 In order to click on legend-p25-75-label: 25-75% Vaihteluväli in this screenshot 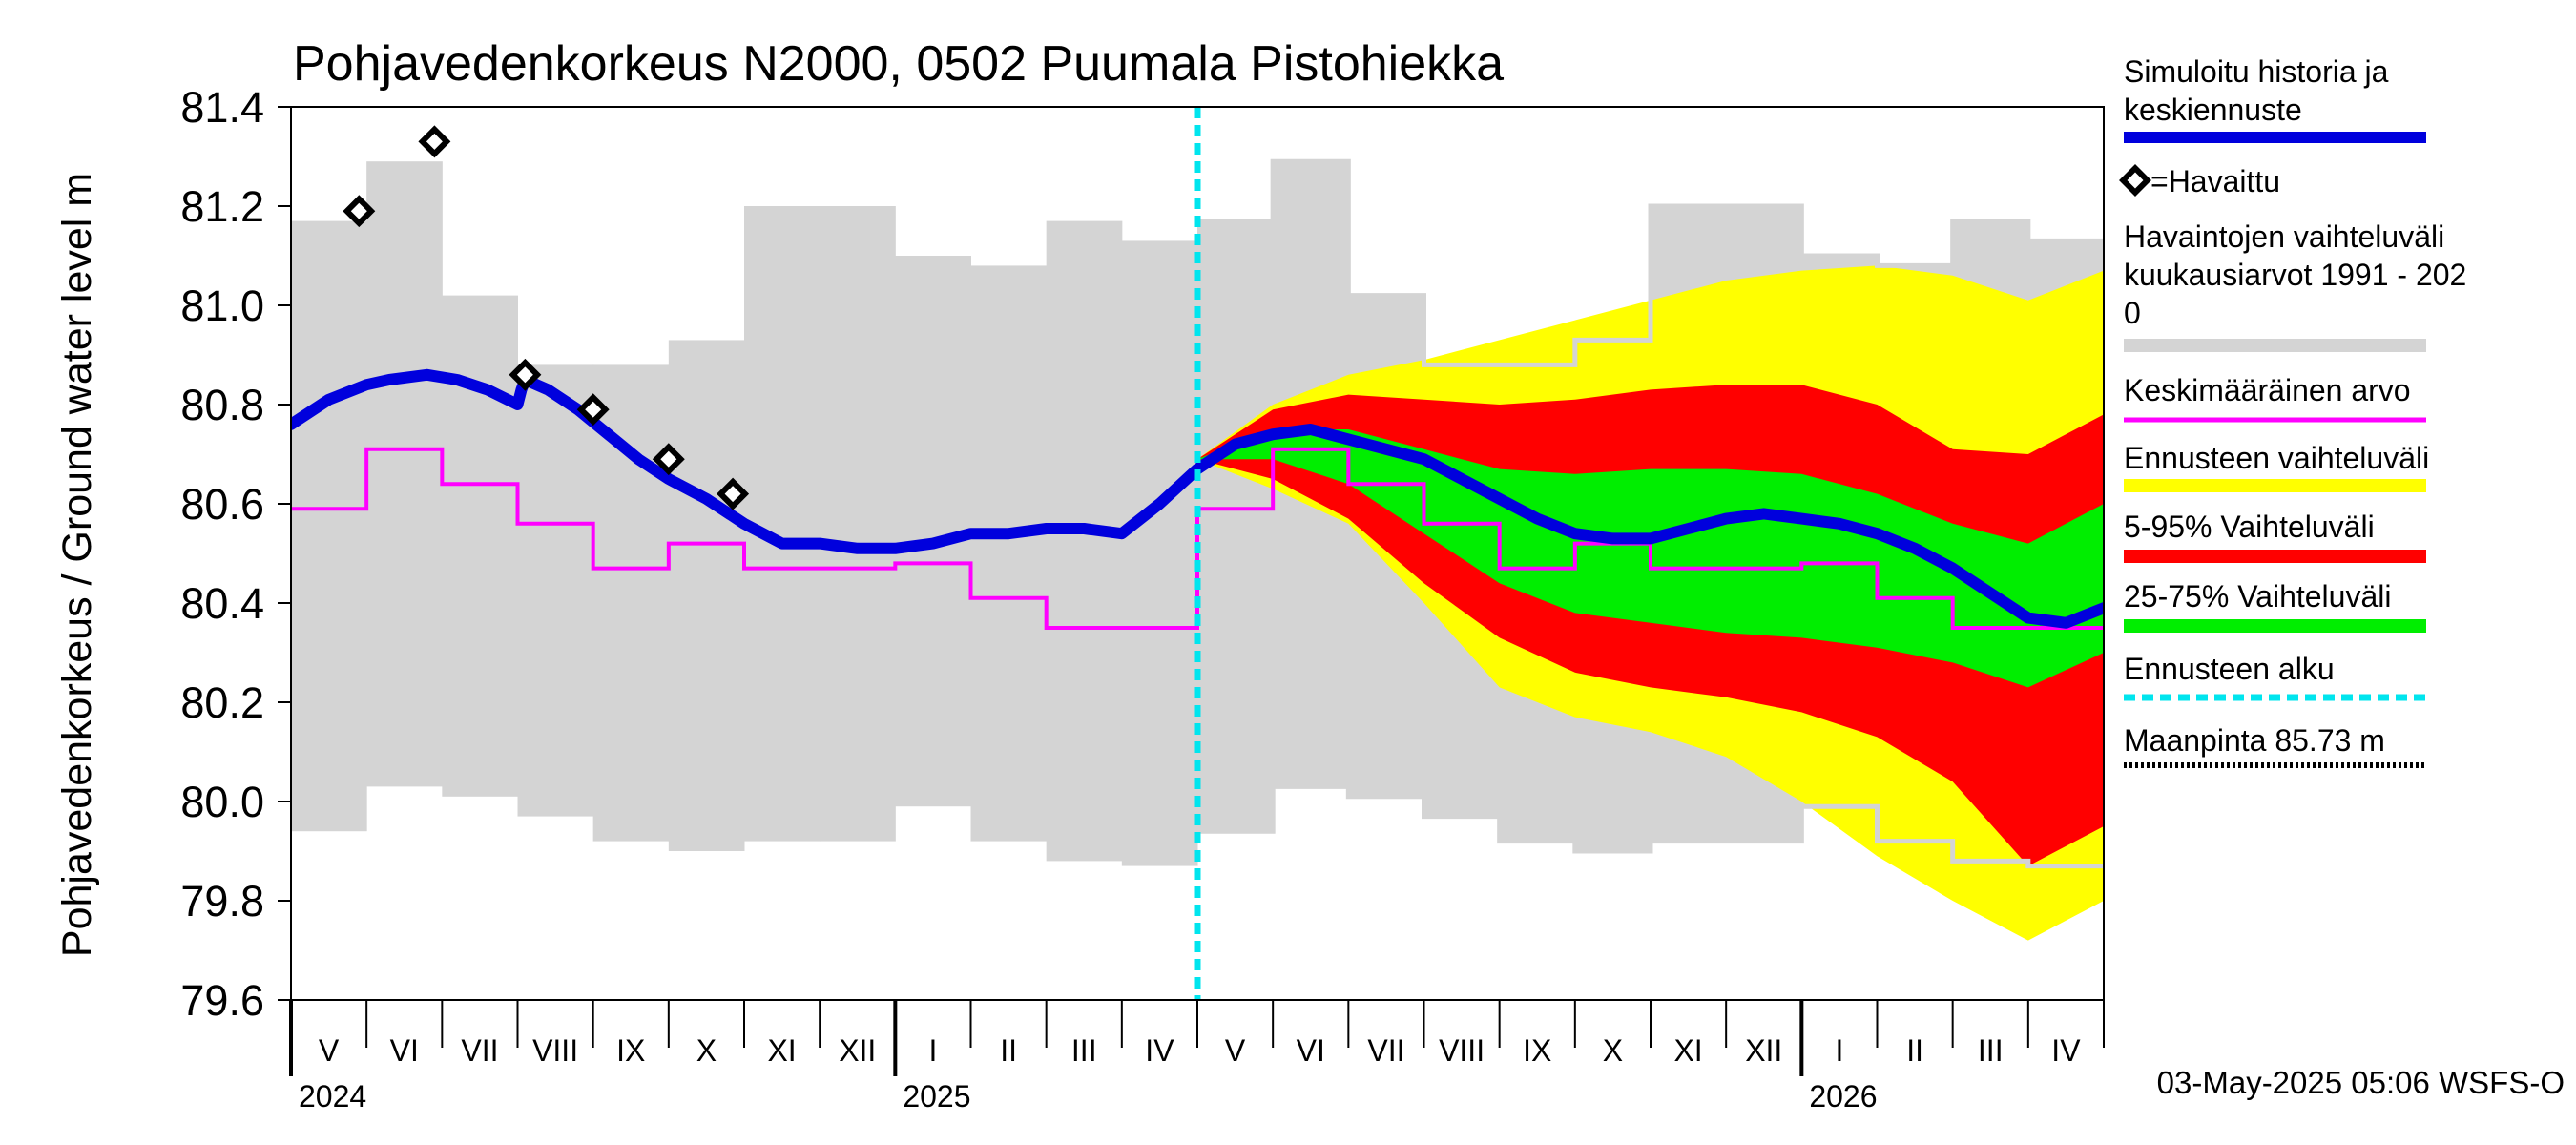, I will do `click(2257, 596)`.